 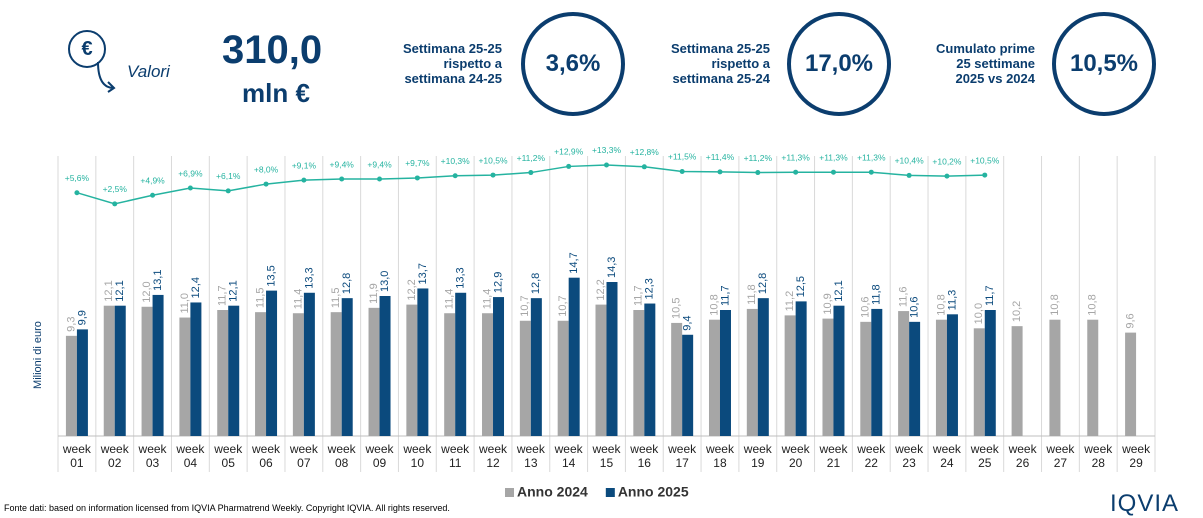 I want to click on x-tick-label: week 19, so click(x=757, y=456).